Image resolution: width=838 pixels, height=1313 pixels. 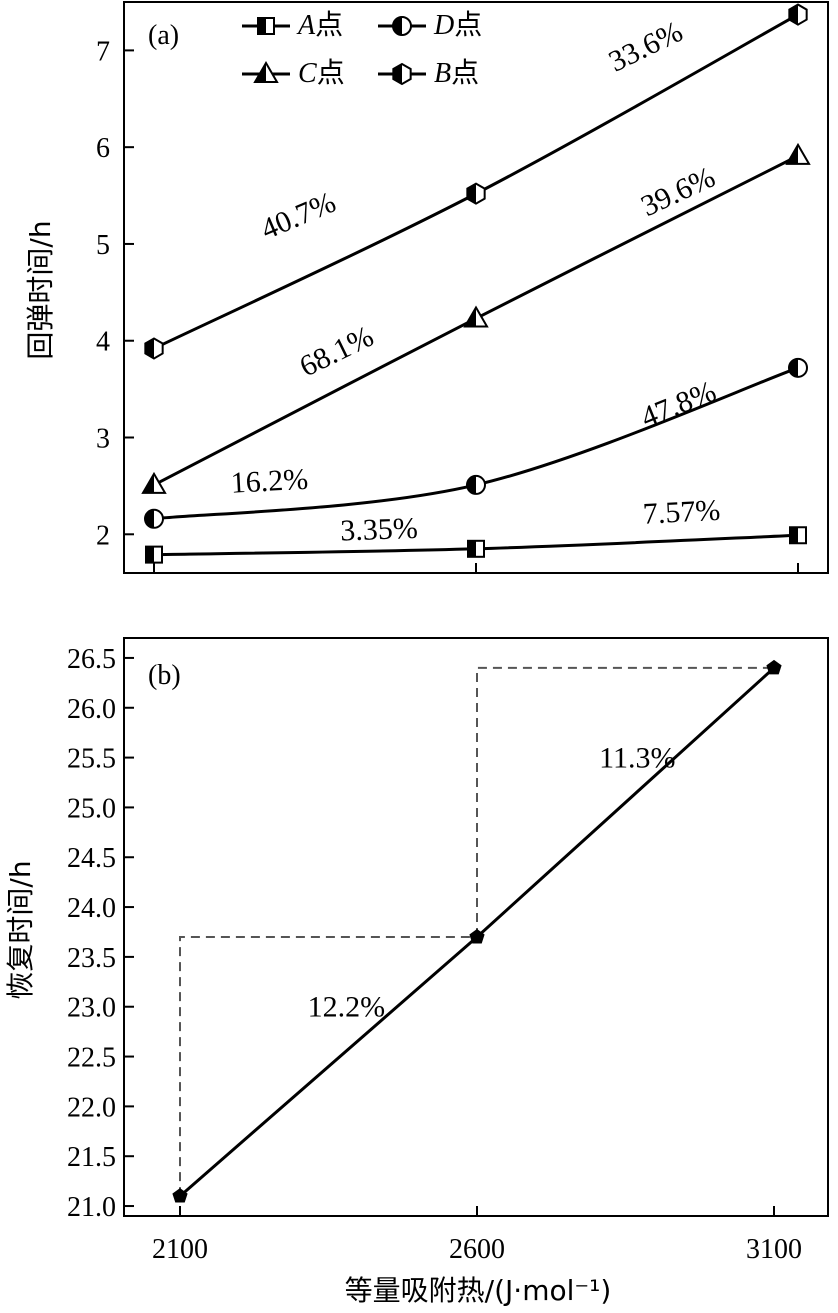 I want to click on panel-label-a: (a), so click(x=163, y=35).